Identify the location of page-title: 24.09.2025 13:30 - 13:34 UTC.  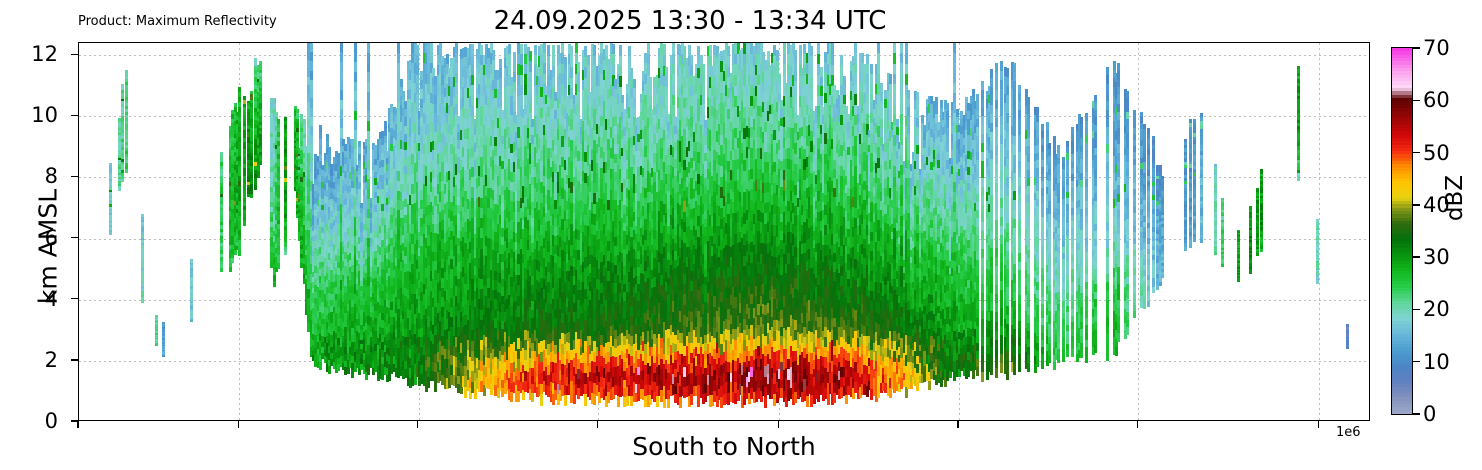
(690, 21).